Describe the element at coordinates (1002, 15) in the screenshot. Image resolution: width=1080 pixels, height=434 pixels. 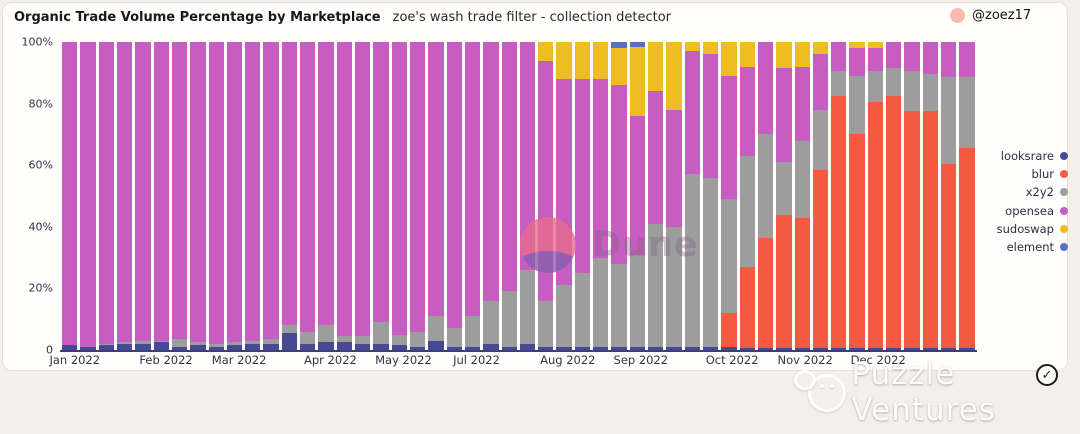
I see `author-handle: @zoez17` at that location.